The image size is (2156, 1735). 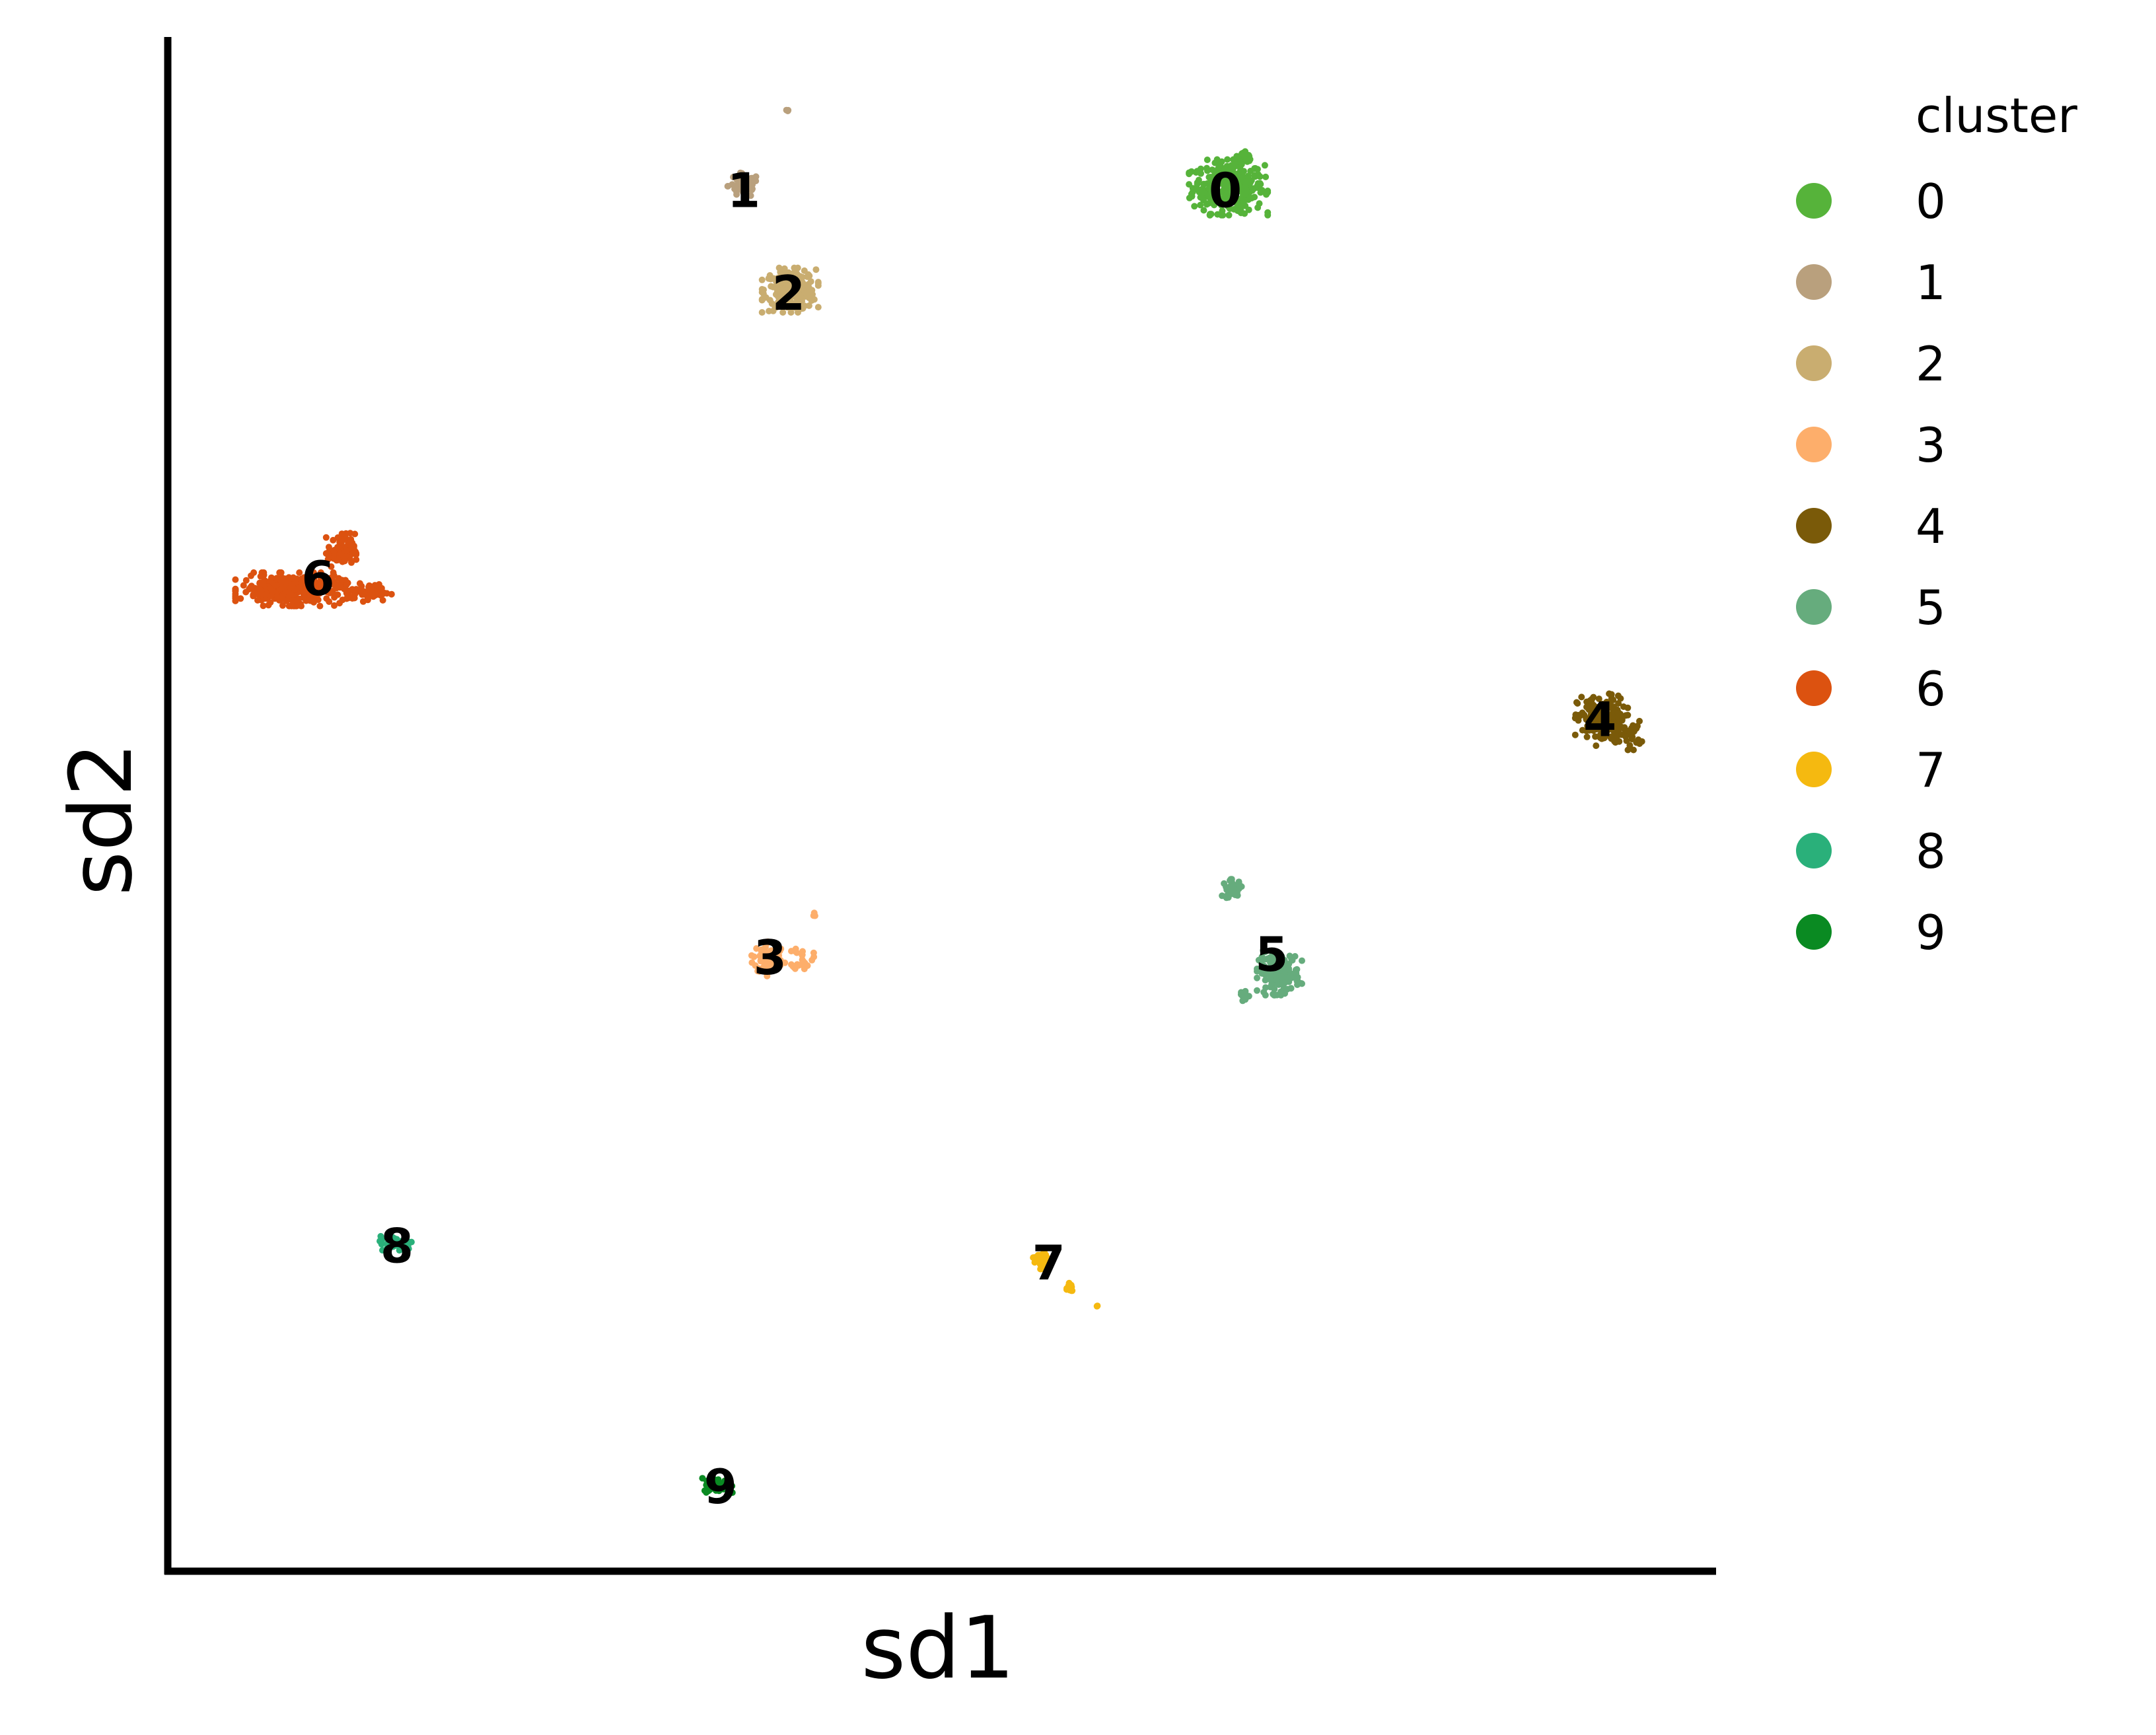 What do you see at coordinates (1931, 364) in the screenshot?
I see `legend-label-2: 2` at bounding box center [1931, 364].